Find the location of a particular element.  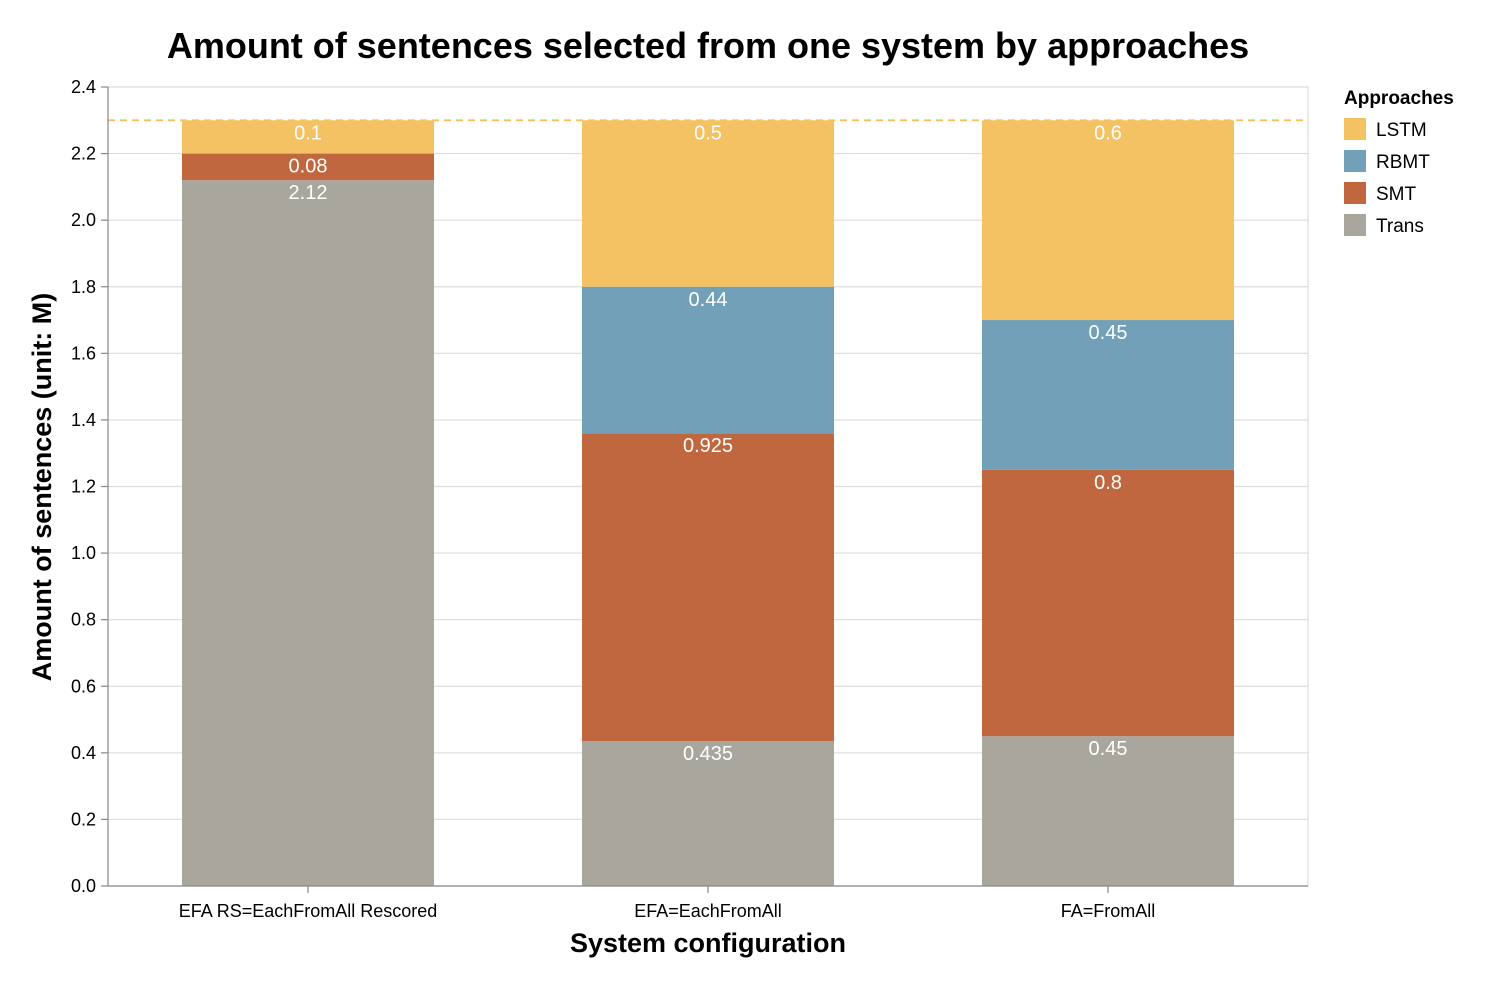

data-label-smt: 0.925 is located at coordinates (708, 446).